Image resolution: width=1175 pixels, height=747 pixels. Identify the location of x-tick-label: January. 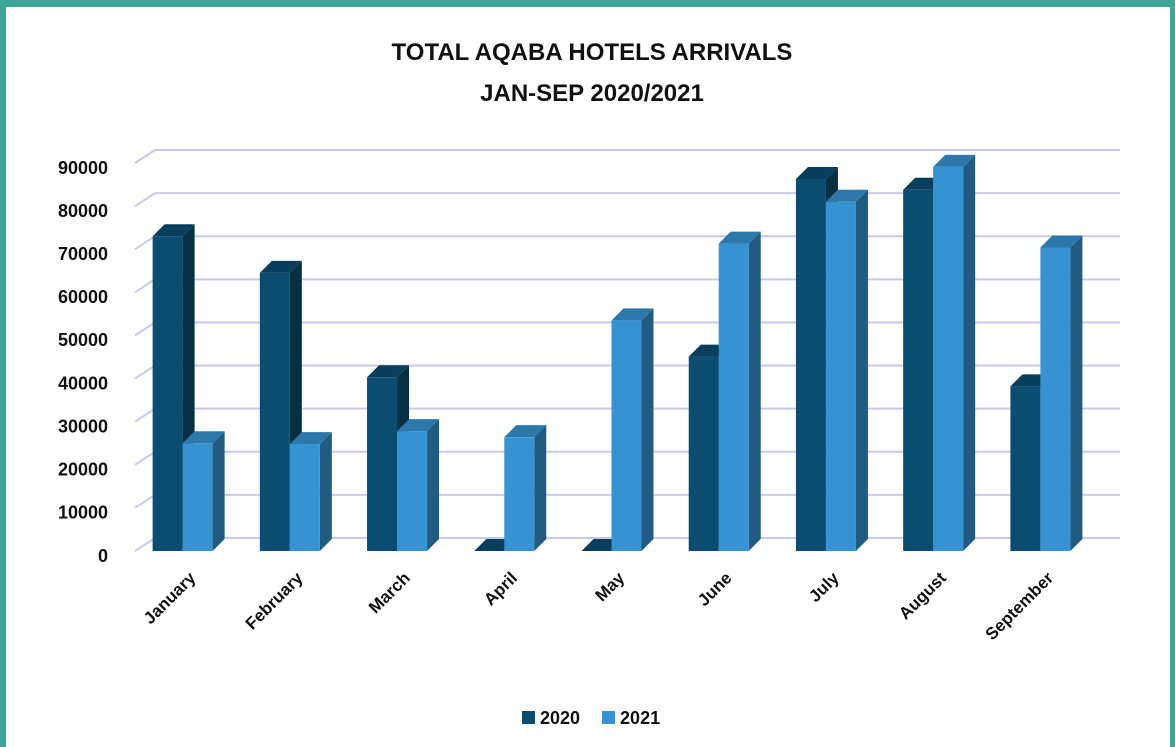
(170, 598).